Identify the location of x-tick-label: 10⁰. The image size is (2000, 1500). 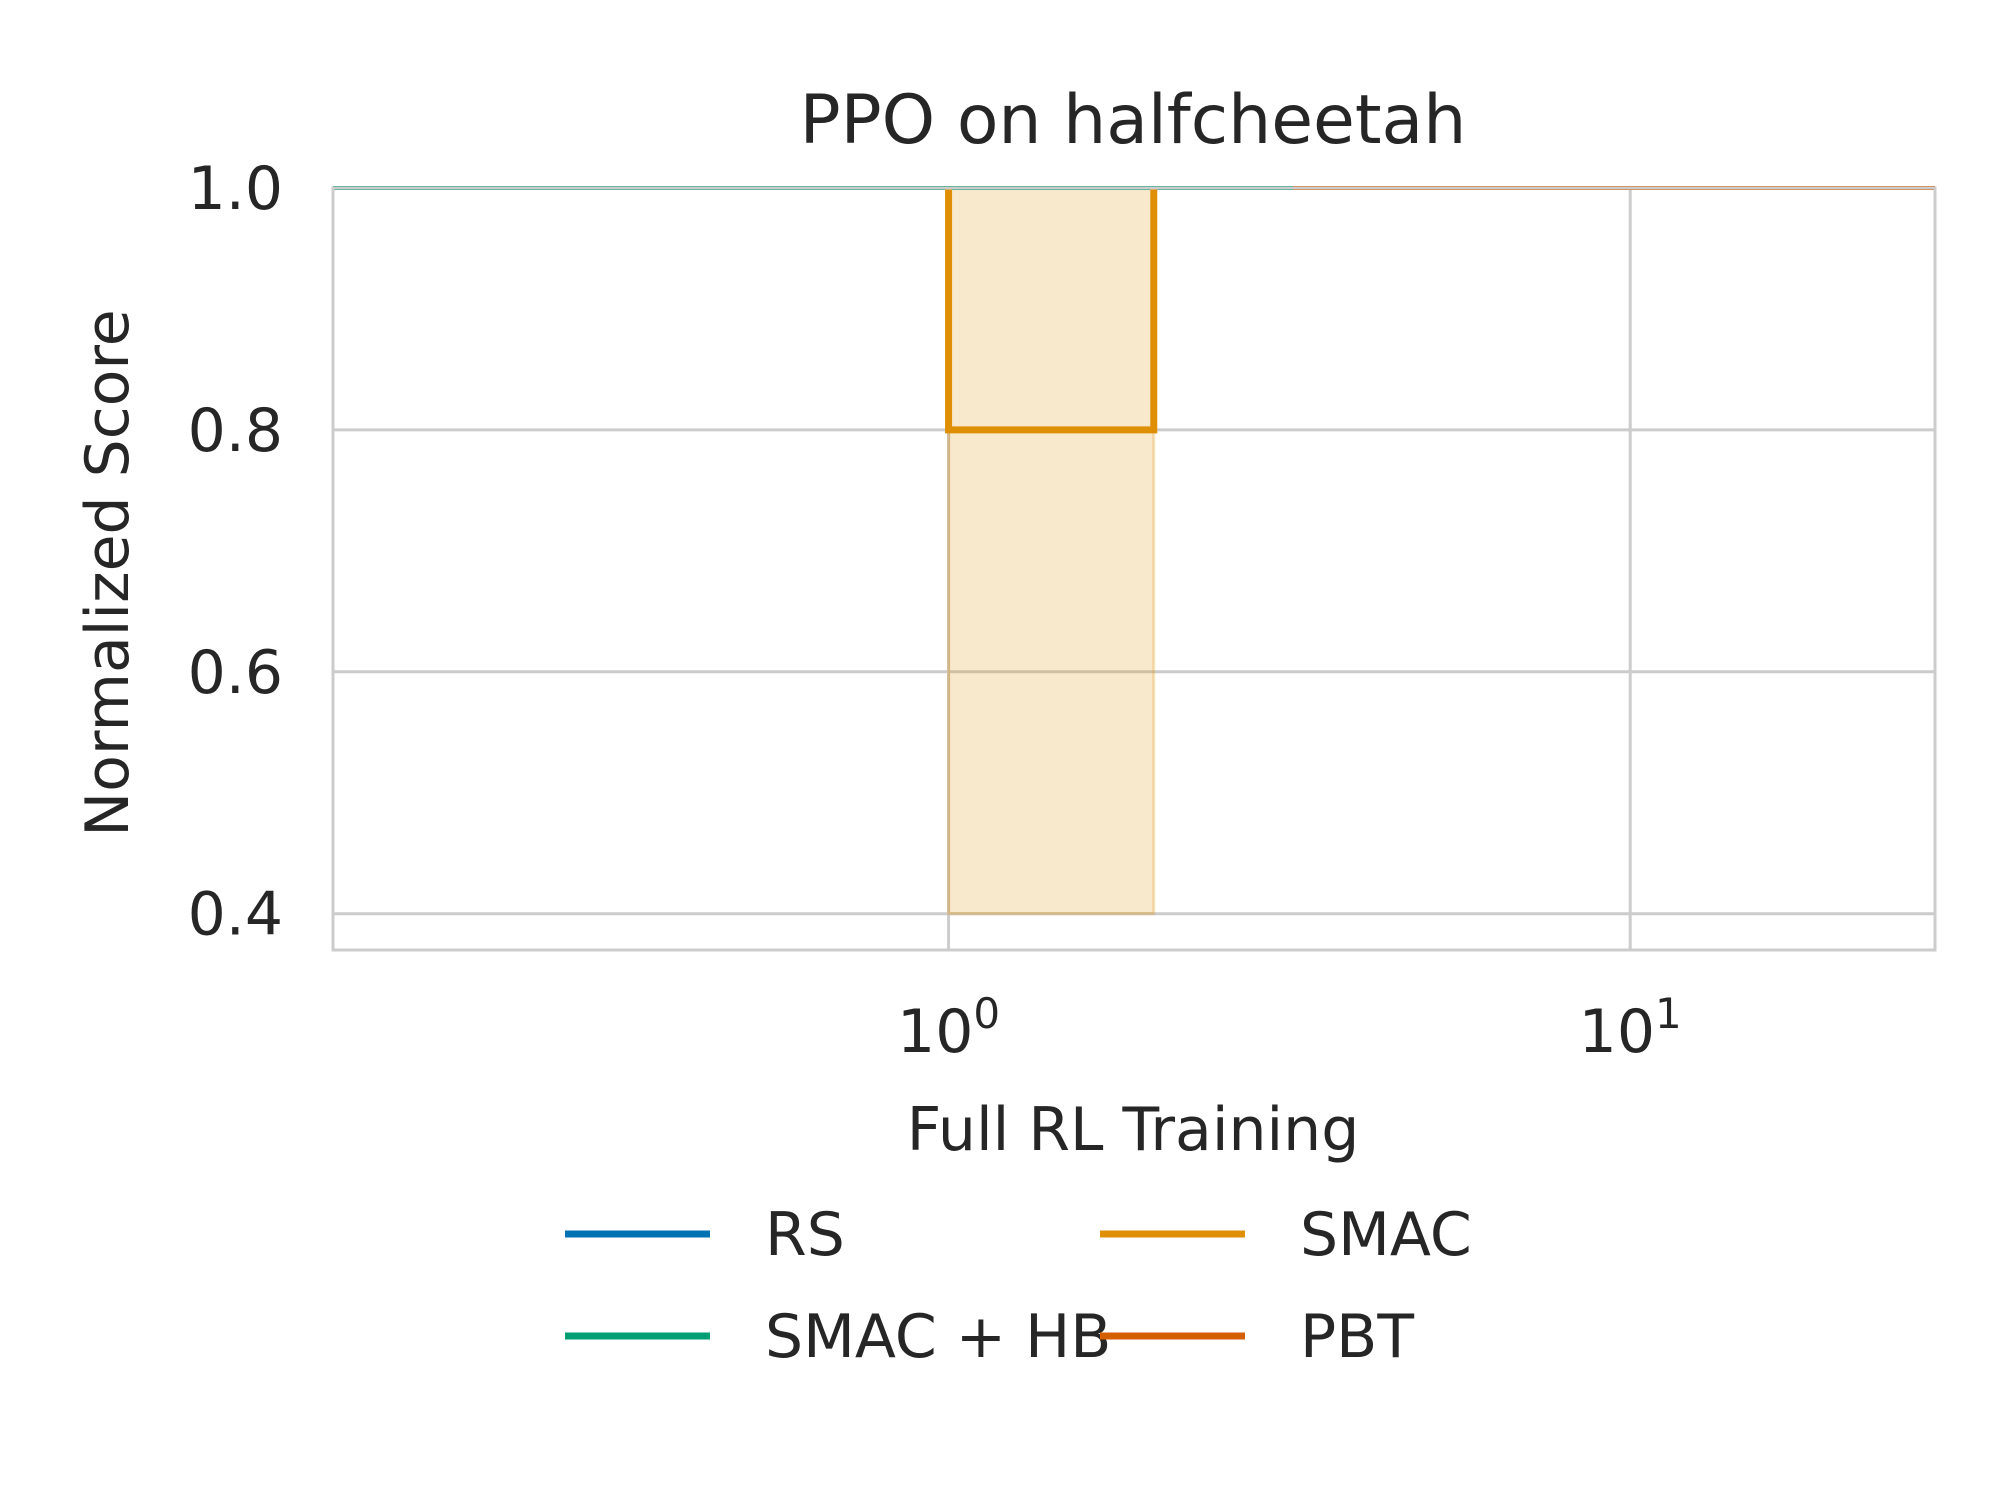
(948, 1028).